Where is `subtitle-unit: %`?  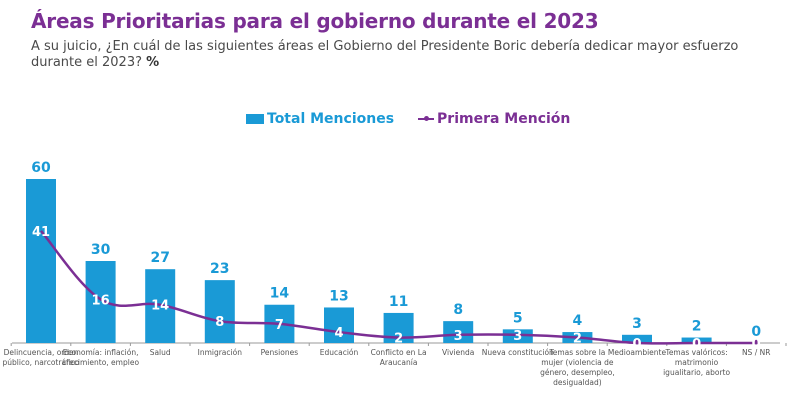
subtitle-unit: % is located at coordinates (153, 62).